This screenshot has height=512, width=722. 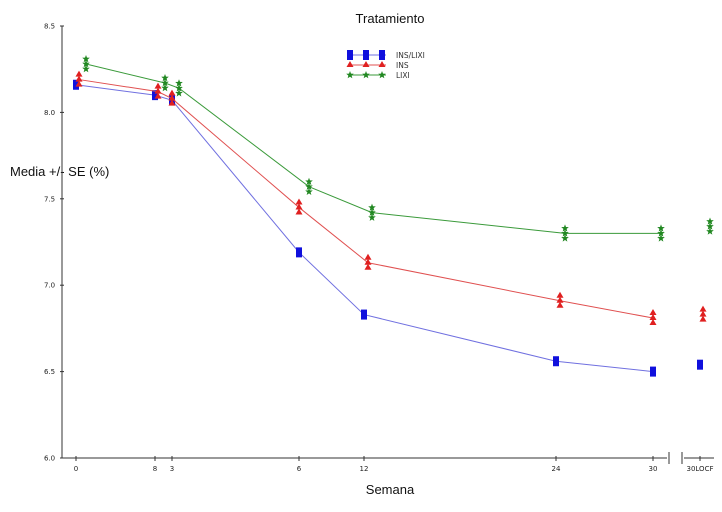 What do you see at coordinates (410, 55) in the screenshot?
I see `legend-label: INS/LIXI` at bounding box center [410, 55].